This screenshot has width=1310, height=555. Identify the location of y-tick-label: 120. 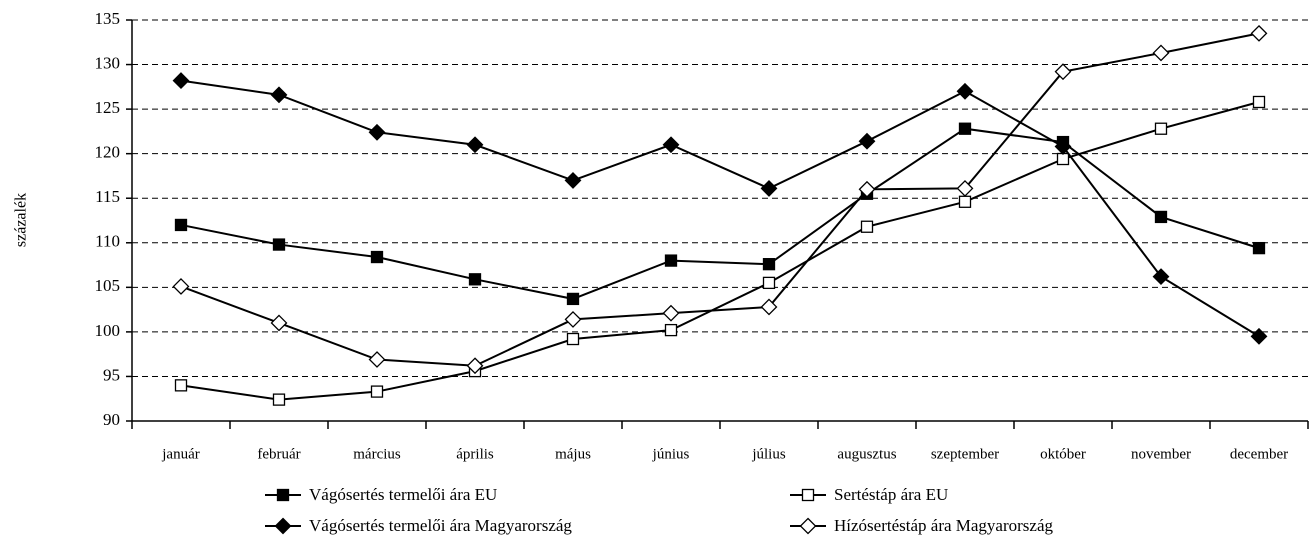
(108, 152).